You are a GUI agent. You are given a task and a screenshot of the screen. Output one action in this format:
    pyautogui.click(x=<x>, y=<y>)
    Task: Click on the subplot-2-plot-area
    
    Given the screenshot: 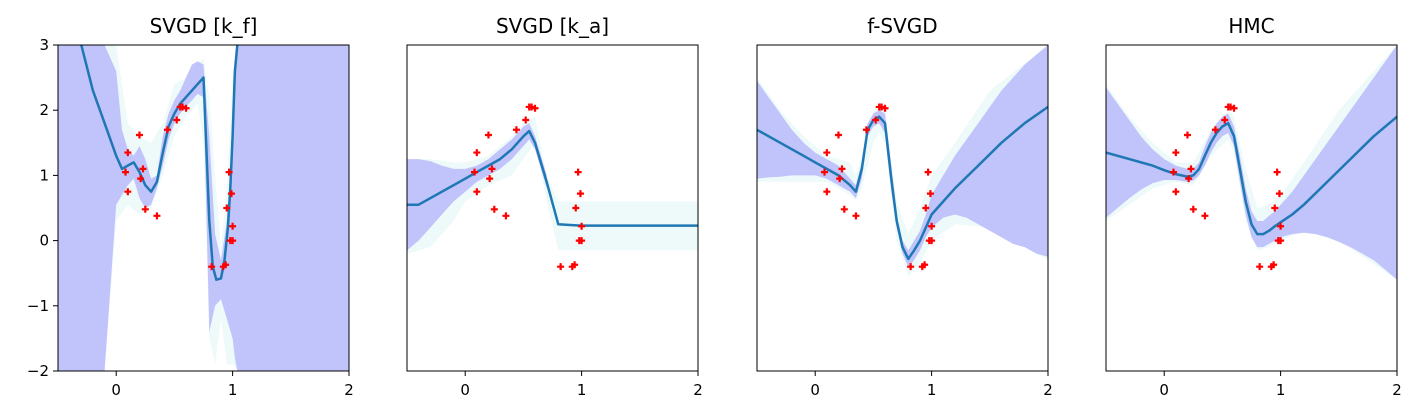 What is the action you would take?
    pyautogui.click(x=552, y=187)
    